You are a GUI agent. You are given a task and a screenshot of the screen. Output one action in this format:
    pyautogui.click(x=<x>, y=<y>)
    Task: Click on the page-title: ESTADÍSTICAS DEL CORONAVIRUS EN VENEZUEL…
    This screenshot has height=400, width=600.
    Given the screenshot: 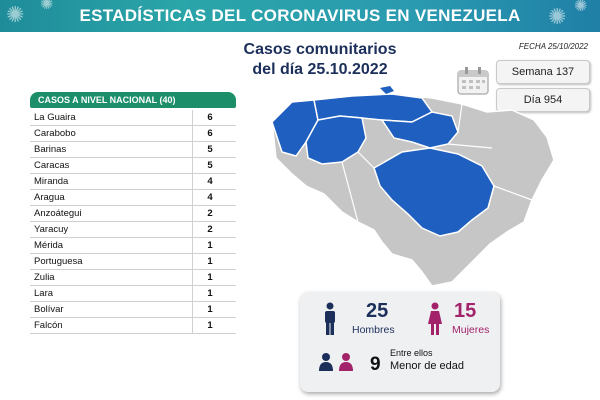 What is the action you would take?
    pyautogui.click(x=300, y=15)
    